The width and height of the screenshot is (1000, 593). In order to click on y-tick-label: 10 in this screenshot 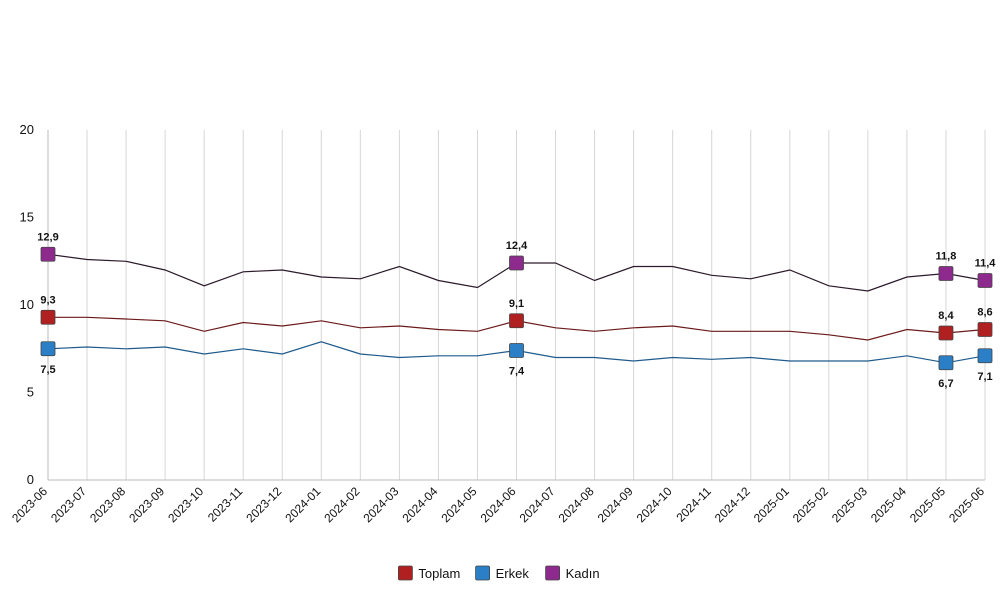, I will do `click(27, 304)`.